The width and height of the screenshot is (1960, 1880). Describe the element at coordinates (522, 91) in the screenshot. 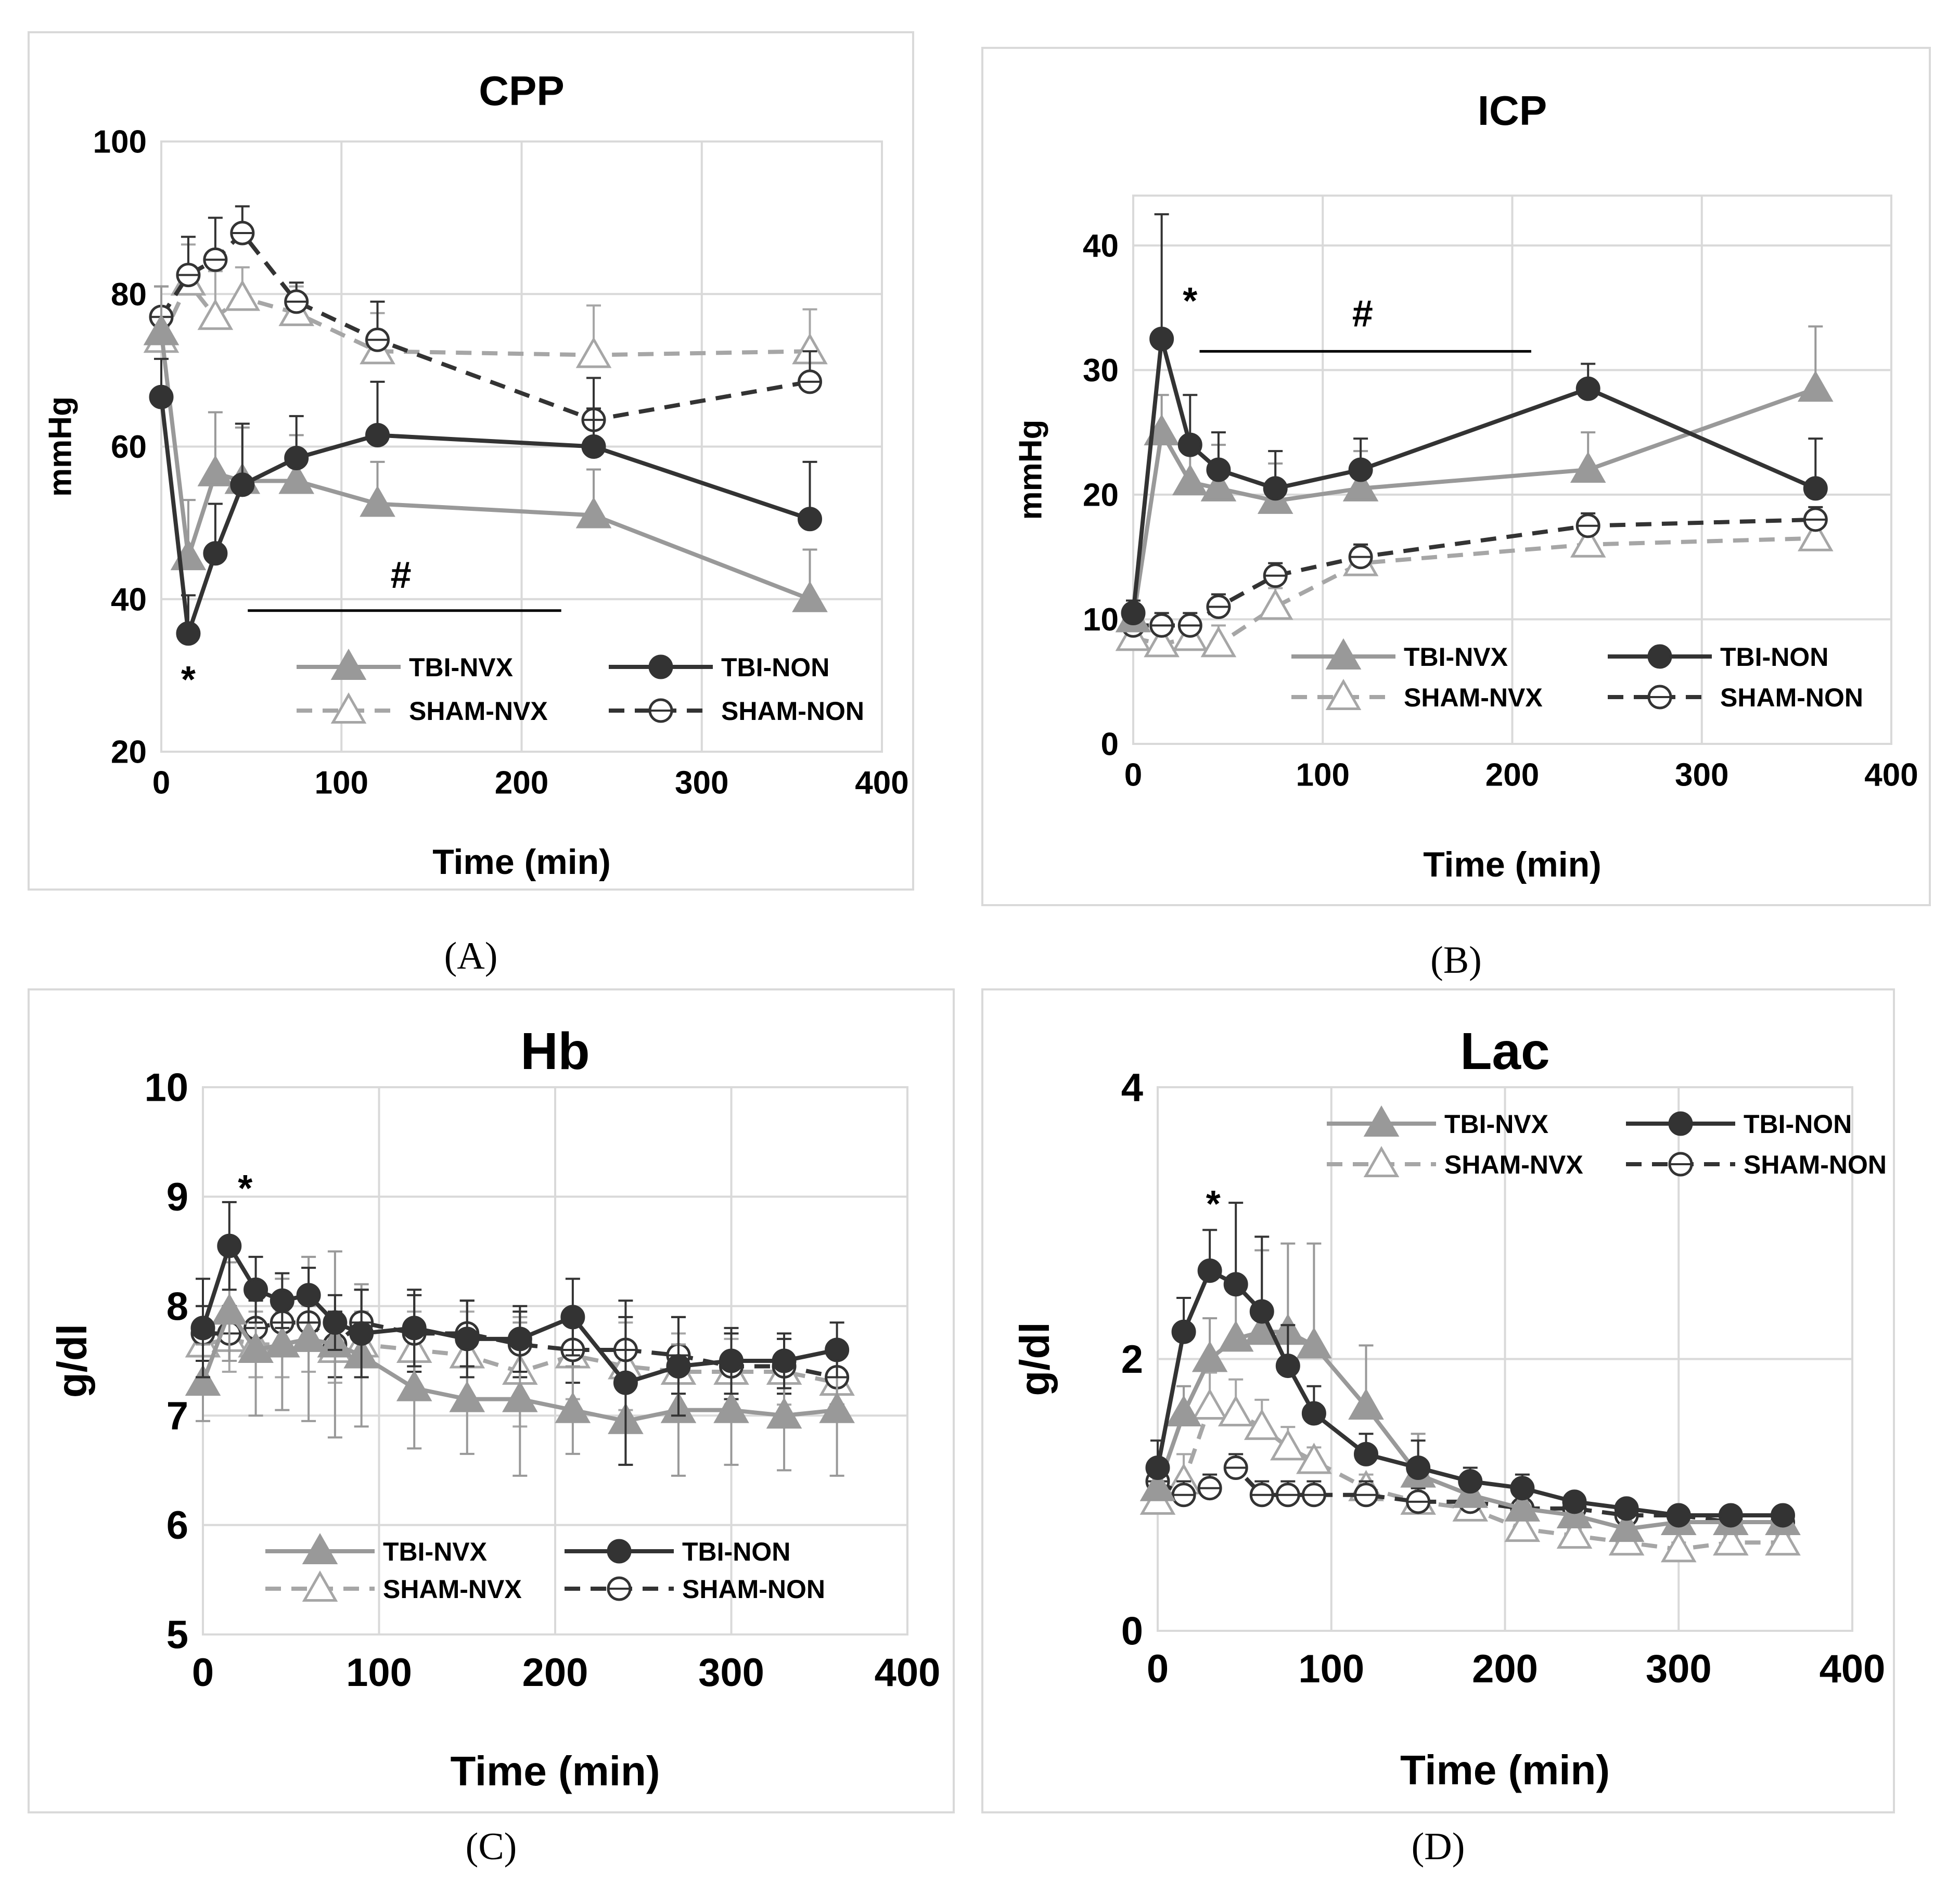

I see `chart-title: CPP` at that location.